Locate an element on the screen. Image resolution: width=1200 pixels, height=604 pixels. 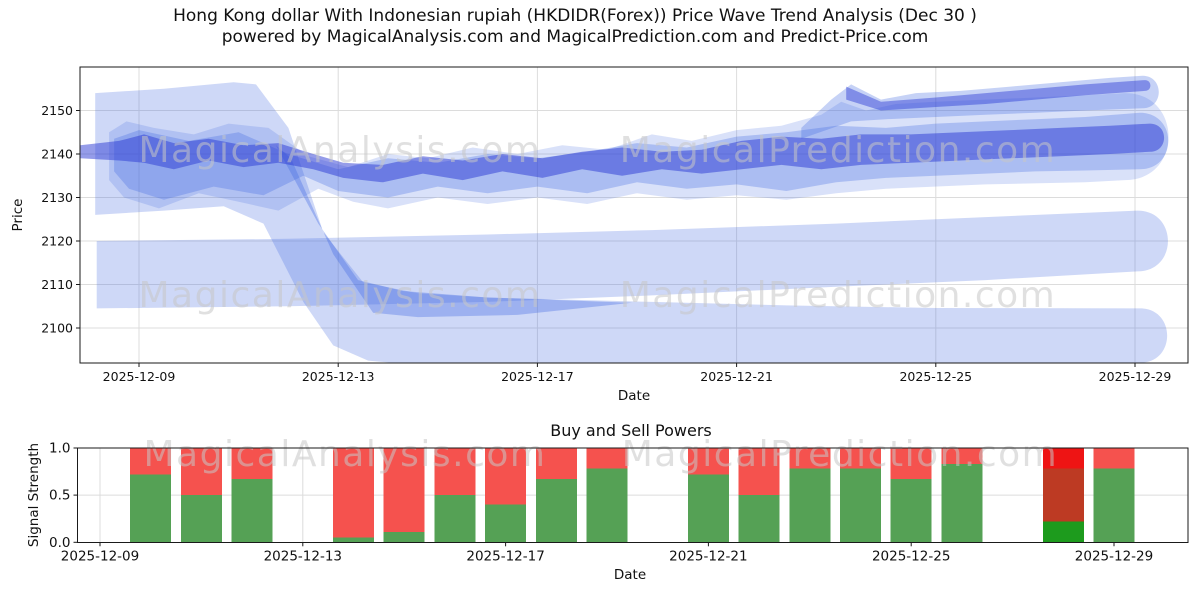
price-xtick-label: 2025-12-21 is located at coordinates (736, 376).